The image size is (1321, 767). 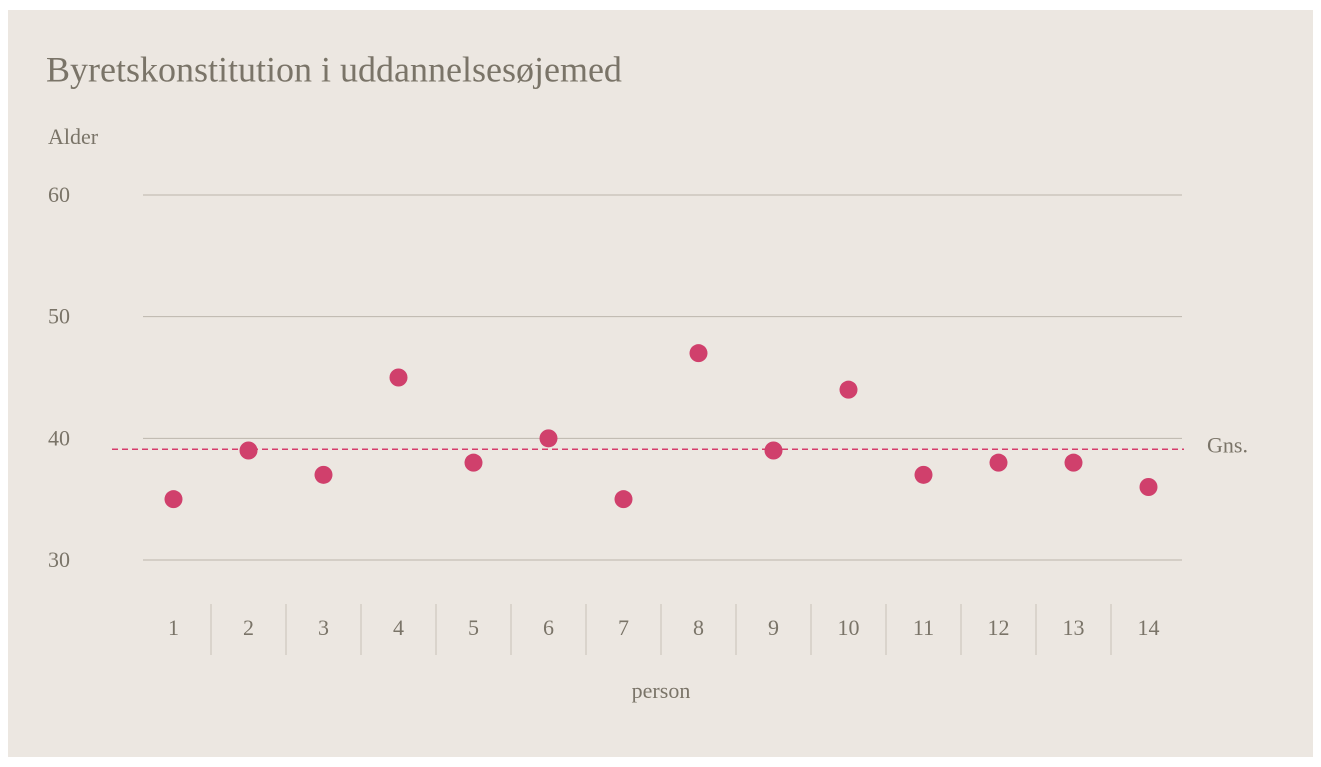 I want to click on y-tick-label: 60, so click(x=59, y=194).